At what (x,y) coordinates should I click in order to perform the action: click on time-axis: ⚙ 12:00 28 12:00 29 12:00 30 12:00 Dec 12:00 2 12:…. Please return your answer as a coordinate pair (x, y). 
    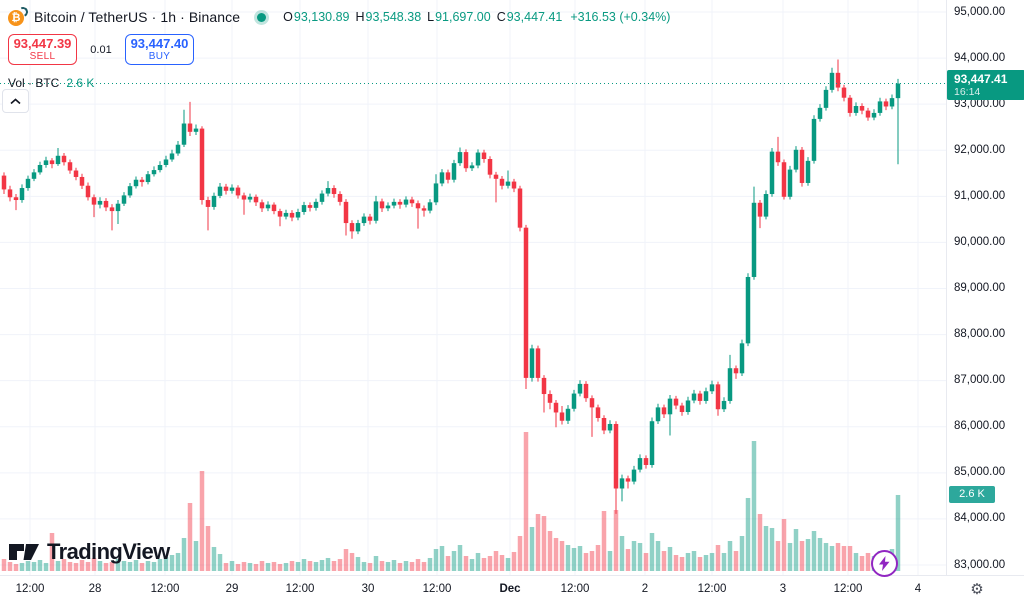
    Looking at the image, I should click on (512, 588).